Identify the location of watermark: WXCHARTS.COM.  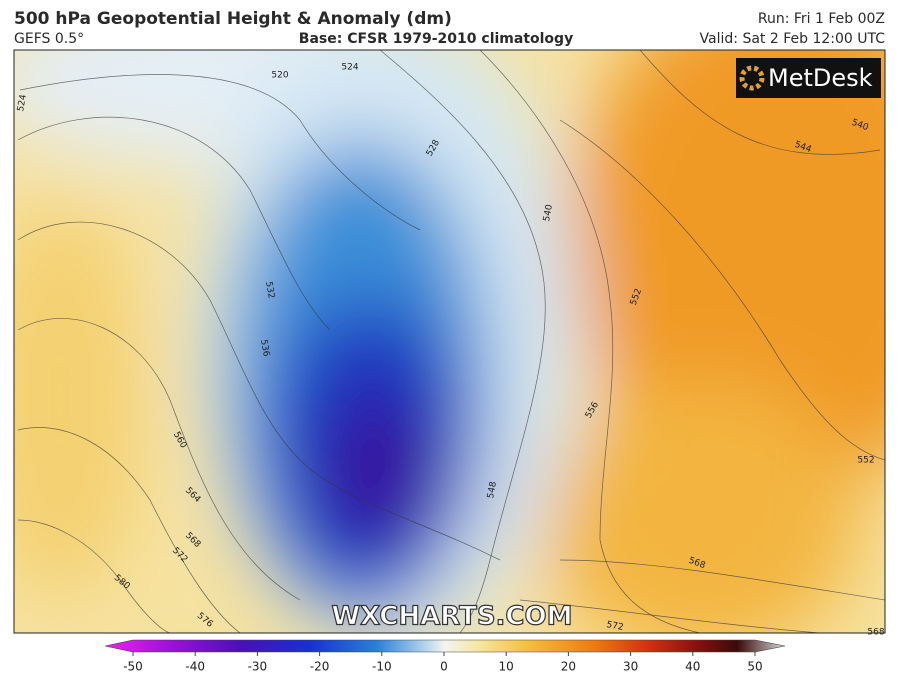
(451, 617).